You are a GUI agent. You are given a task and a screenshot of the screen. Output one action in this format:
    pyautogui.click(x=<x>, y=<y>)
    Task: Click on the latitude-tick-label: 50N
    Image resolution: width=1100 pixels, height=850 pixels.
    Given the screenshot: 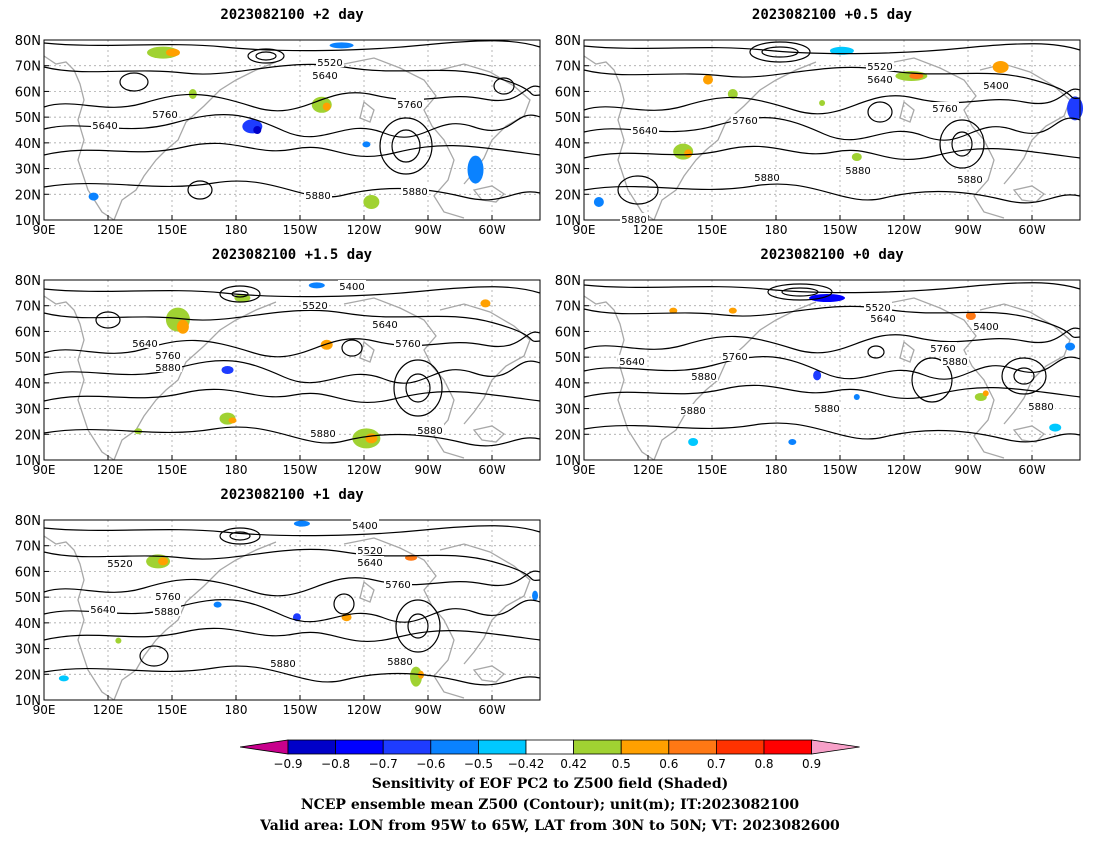 What is the action you would take?
    pyautogui.click(x=28, y=358)
    